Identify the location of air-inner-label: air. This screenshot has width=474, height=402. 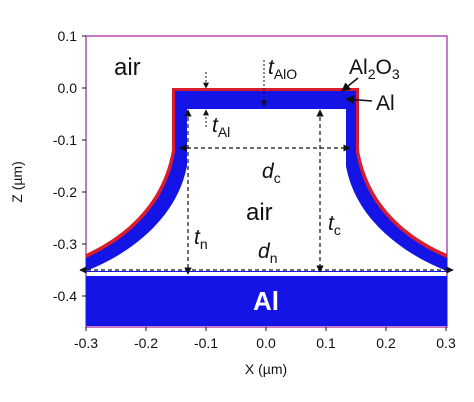
(259, 212).